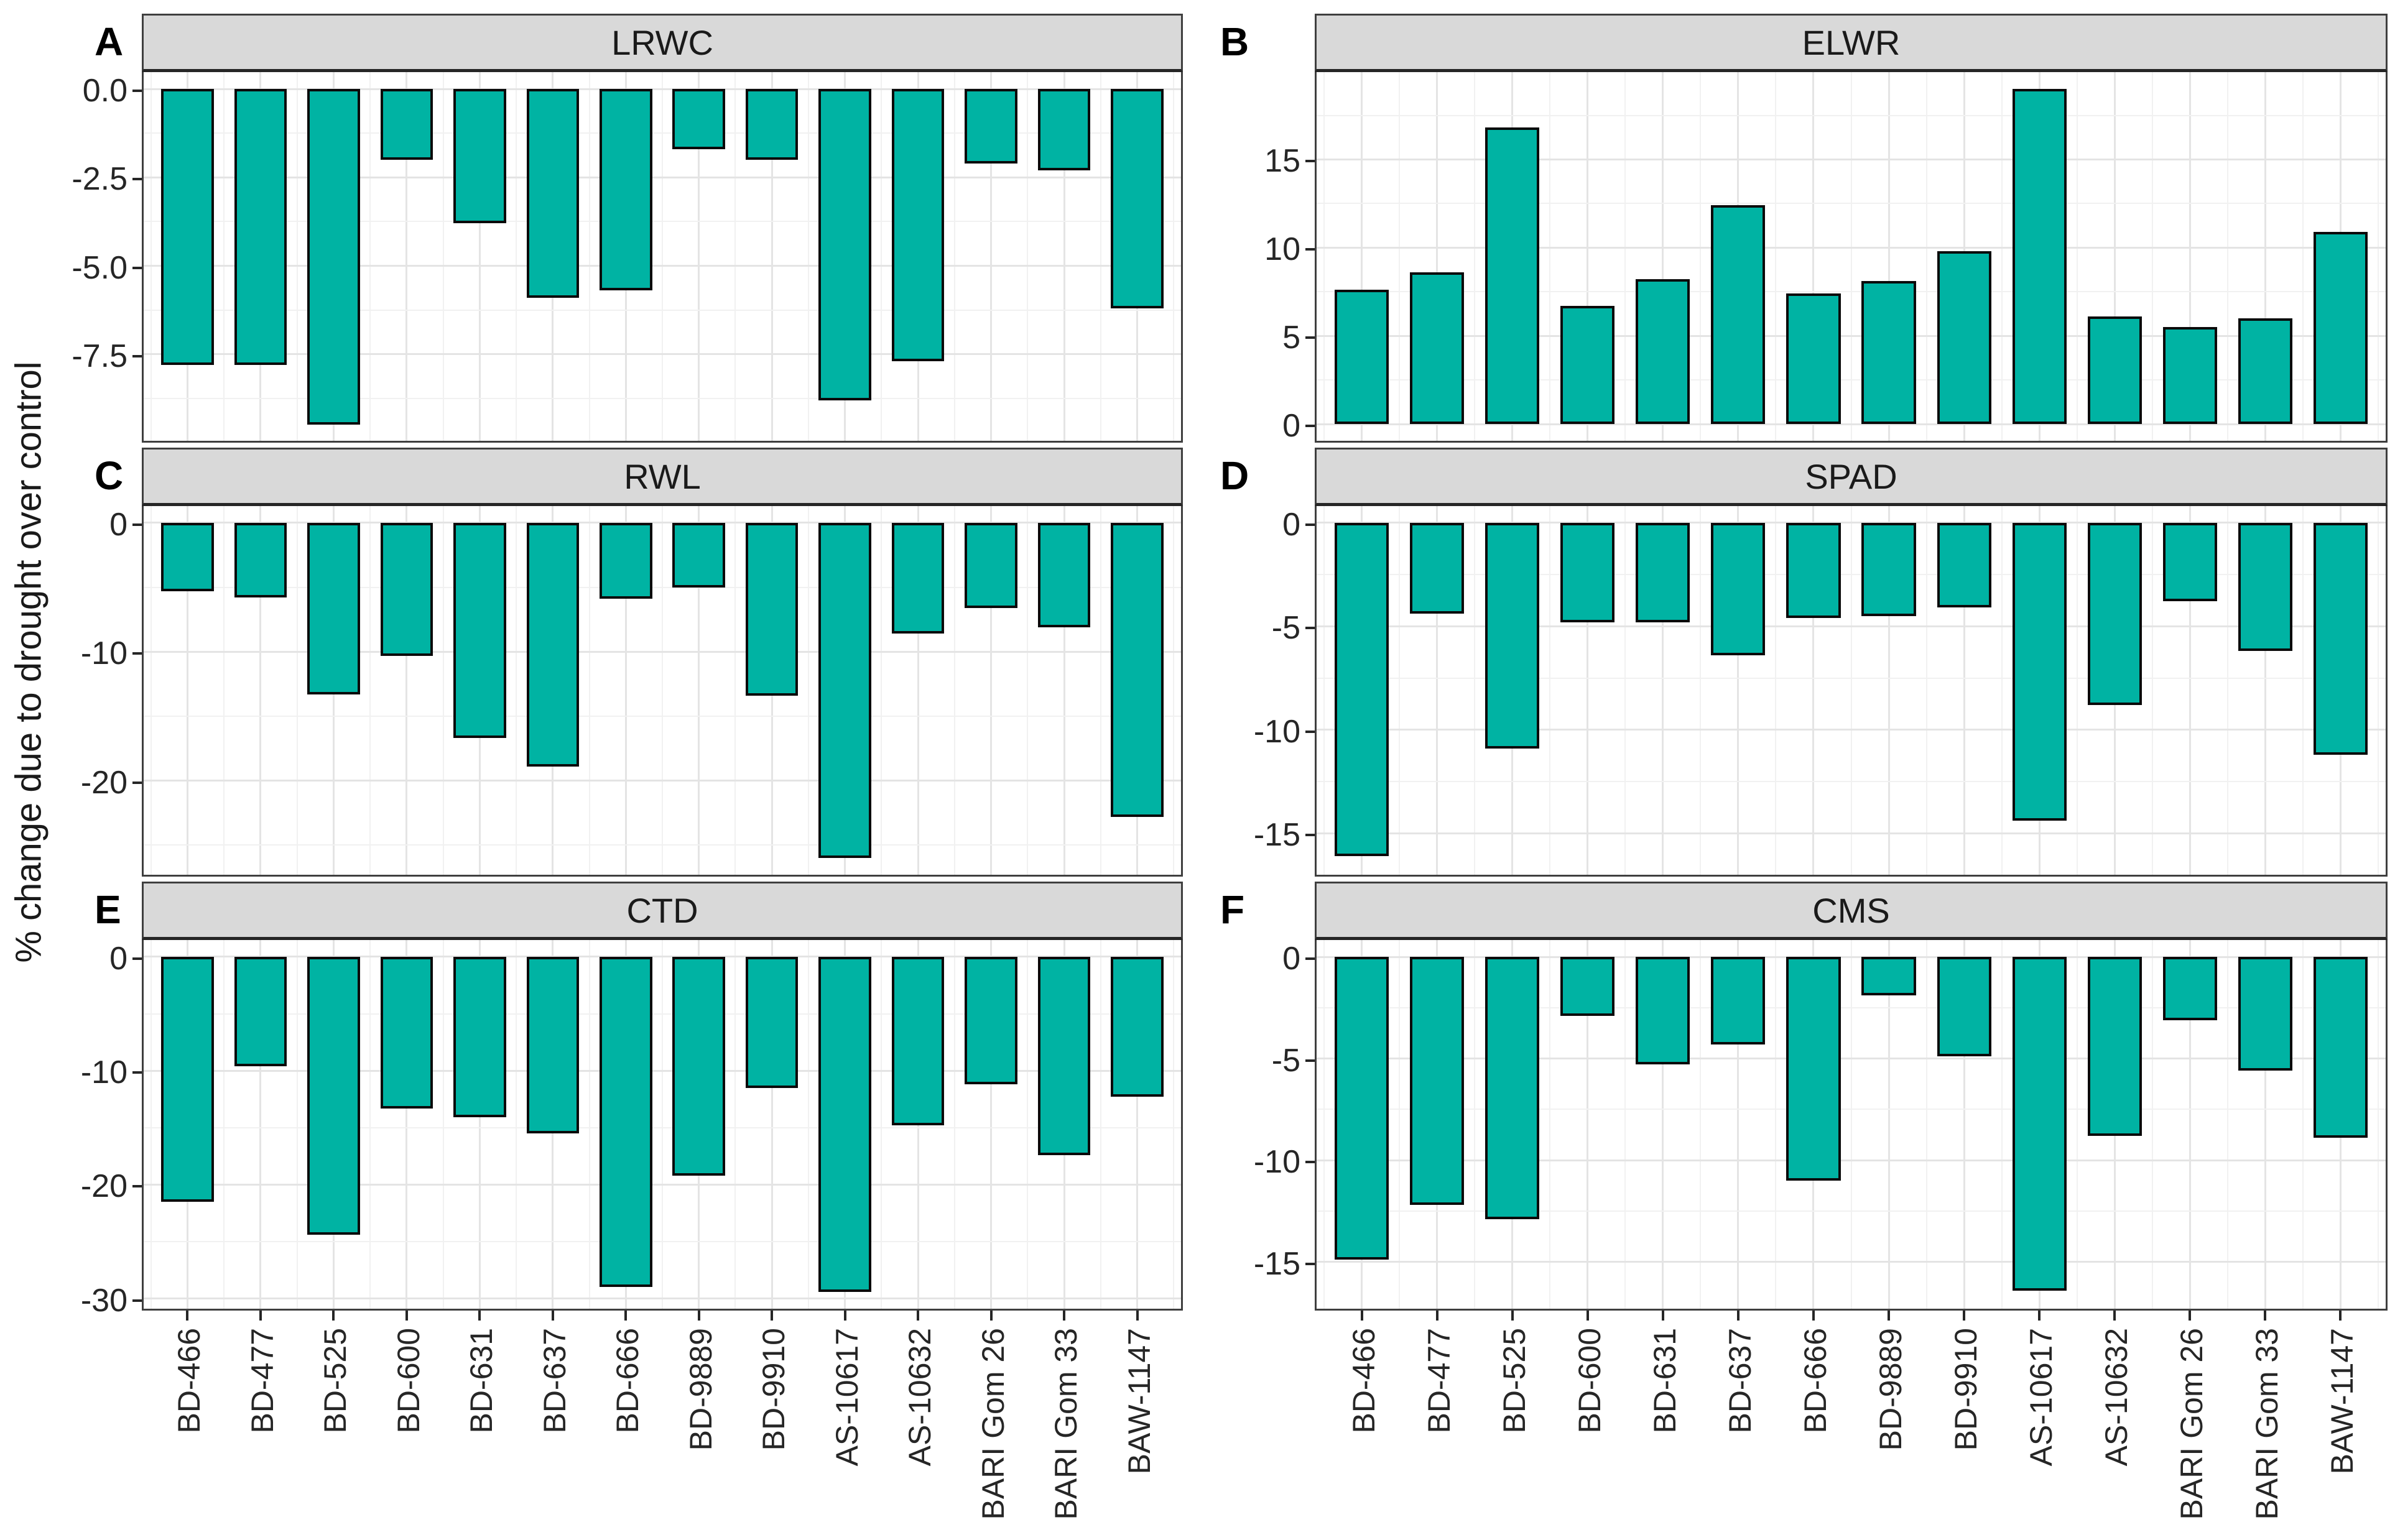  What do you see at coordinates (1851, 228) in the screenshot?
I see `panel-b: ELWR` at bounding box center [1851, 228].